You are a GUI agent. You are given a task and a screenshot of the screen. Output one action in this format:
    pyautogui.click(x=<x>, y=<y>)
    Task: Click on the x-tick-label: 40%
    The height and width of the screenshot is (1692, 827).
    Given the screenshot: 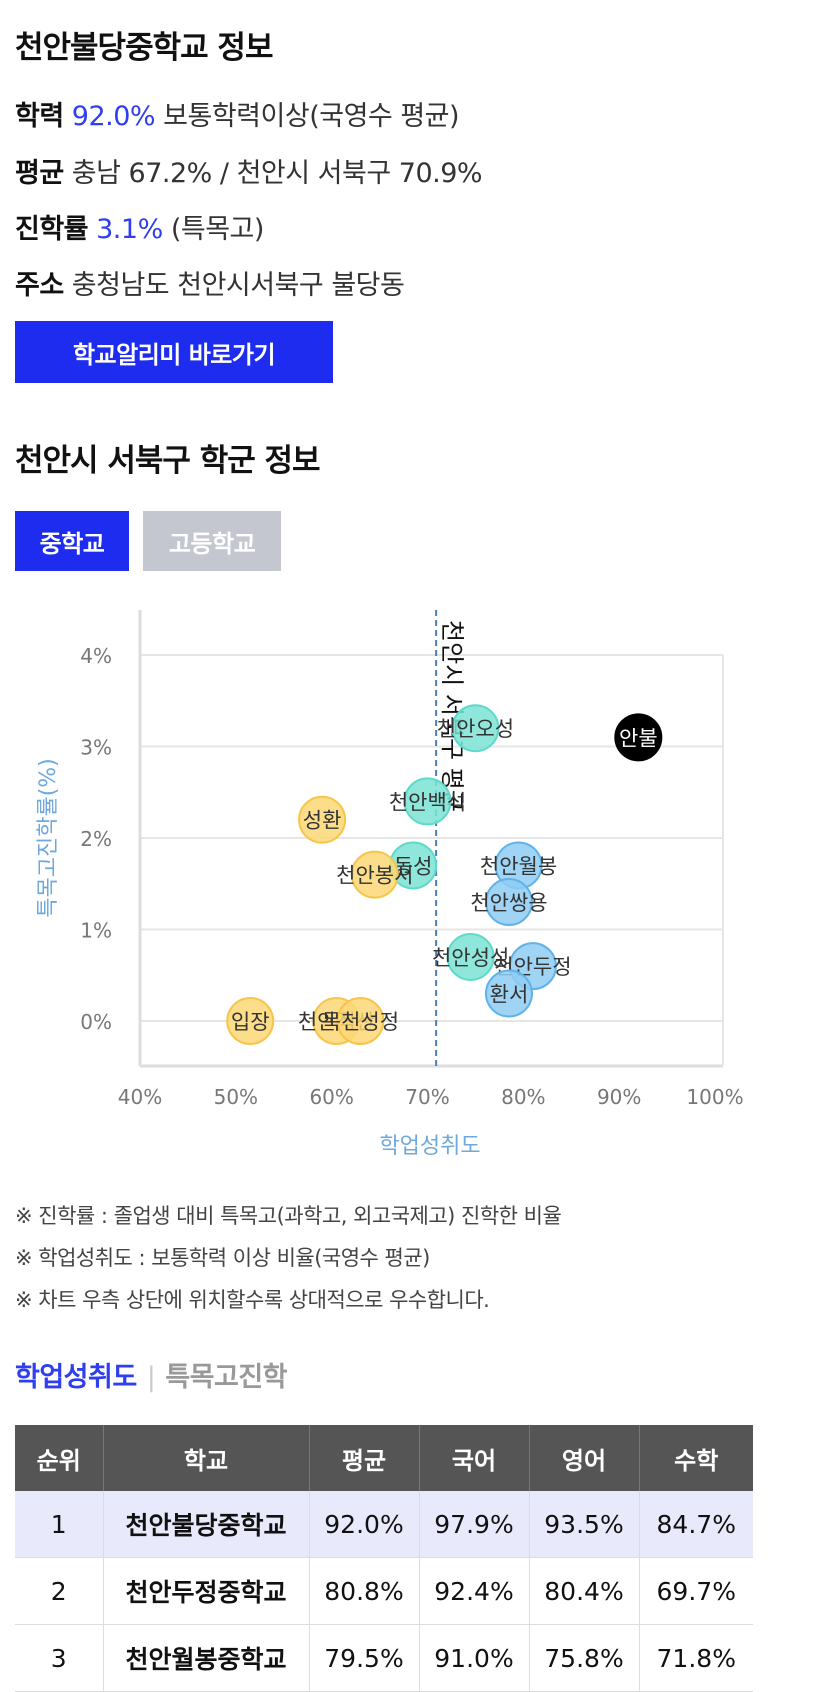 What is the action you would take?
    pyautogui.click(x=140, y=1097)
    